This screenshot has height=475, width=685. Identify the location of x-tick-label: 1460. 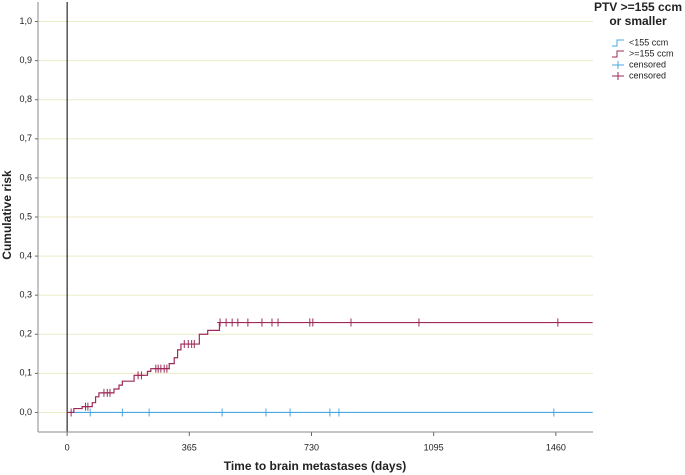
(556, 447).